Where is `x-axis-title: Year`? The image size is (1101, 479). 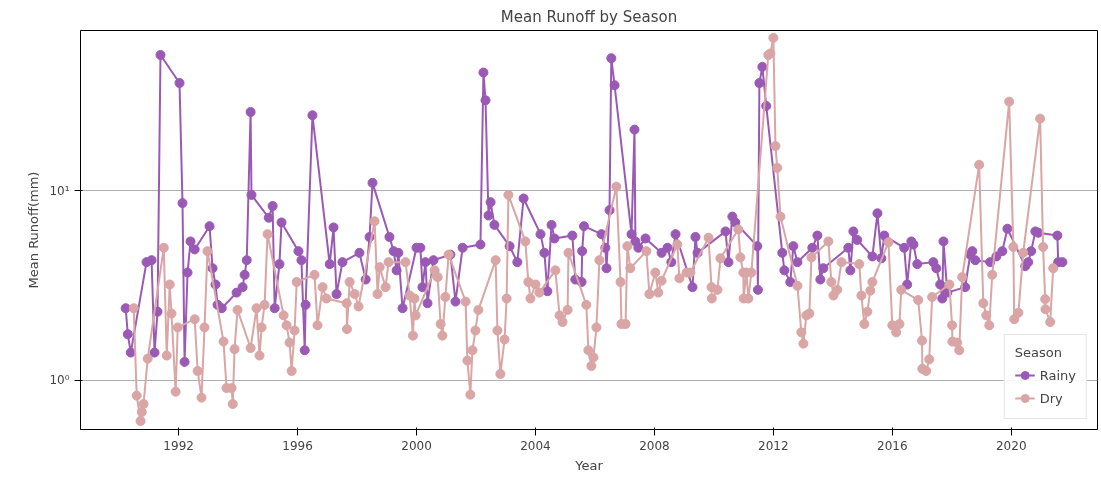 x-axis-title: Year is located at coordinates (589, 465).